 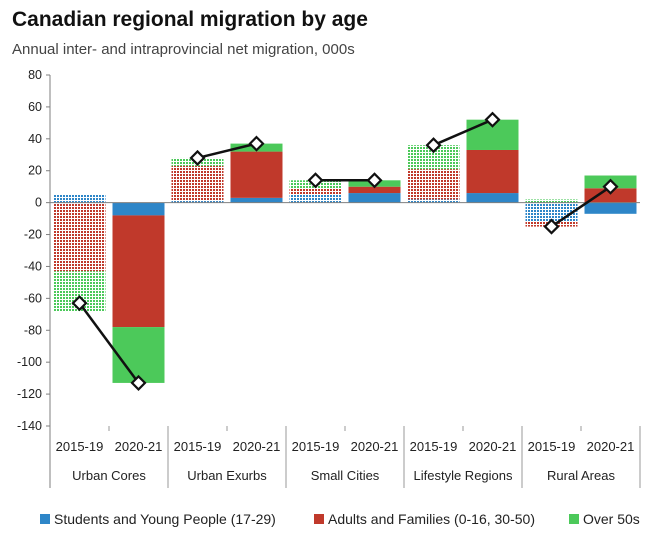 What do you see at coordinates (35, 171) in the screenshot?
I see `y-tick-label: 20` at bounding box center [35, 171].